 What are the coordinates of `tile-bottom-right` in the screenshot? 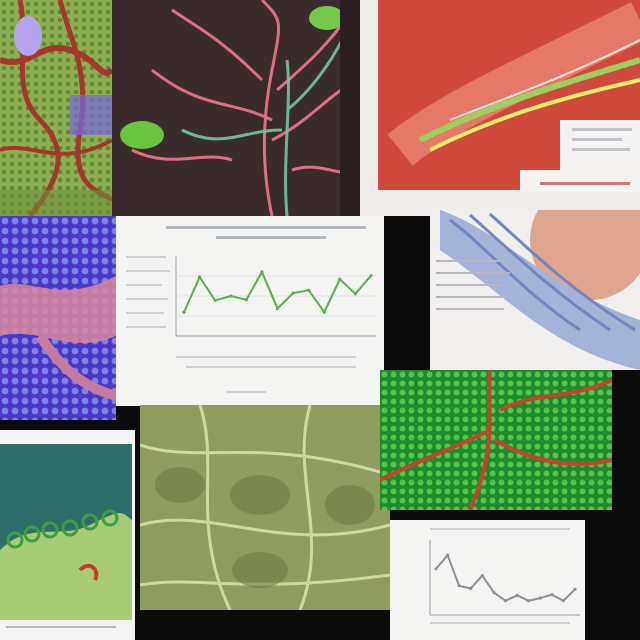 It's located at (487, 580).